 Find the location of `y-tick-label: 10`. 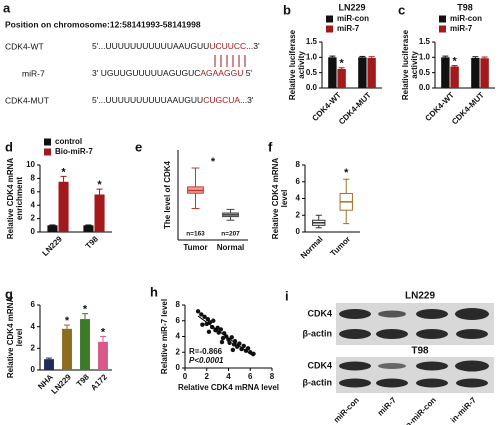

y-tick-label: 10 is located at coordinates (30, 164).